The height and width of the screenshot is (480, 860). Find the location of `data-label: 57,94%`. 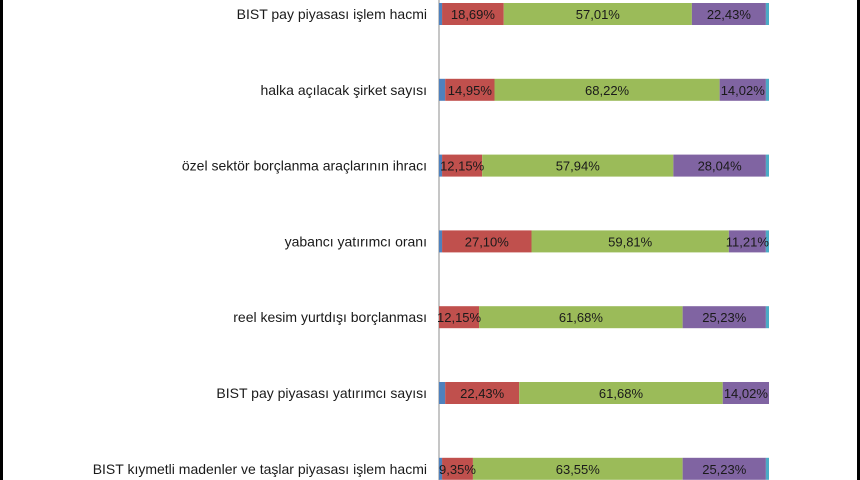

data-label: 57,94% is located at coordinates (578, 166).